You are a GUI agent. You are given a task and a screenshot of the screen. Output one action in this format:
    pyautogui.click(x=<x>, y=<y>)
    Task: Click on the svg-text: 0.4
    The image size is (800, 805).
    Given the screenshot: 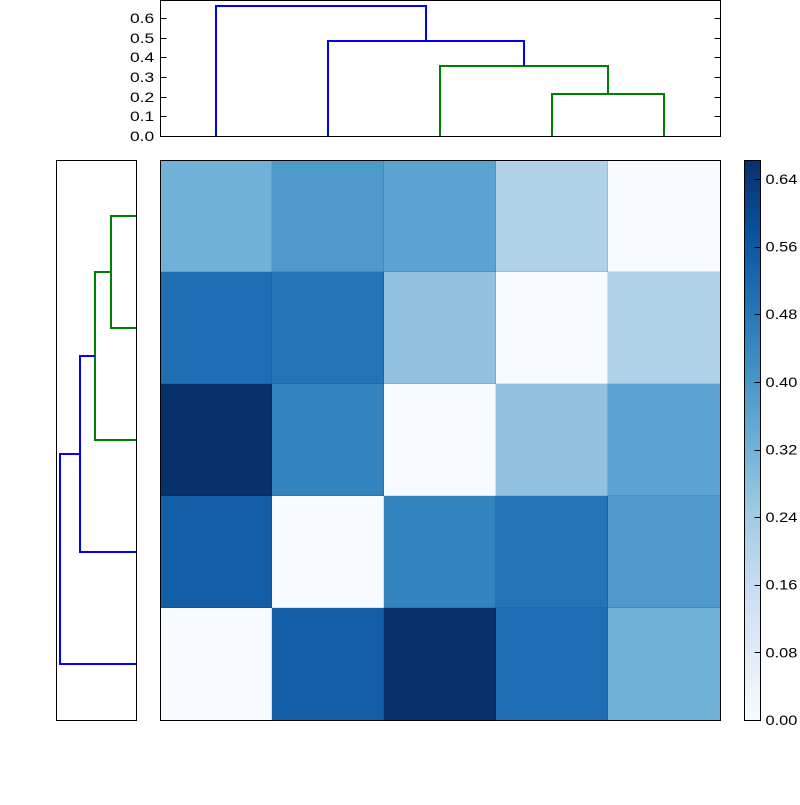 What is the action you would take?
    pyautogui.click(x=142, y=57)
    